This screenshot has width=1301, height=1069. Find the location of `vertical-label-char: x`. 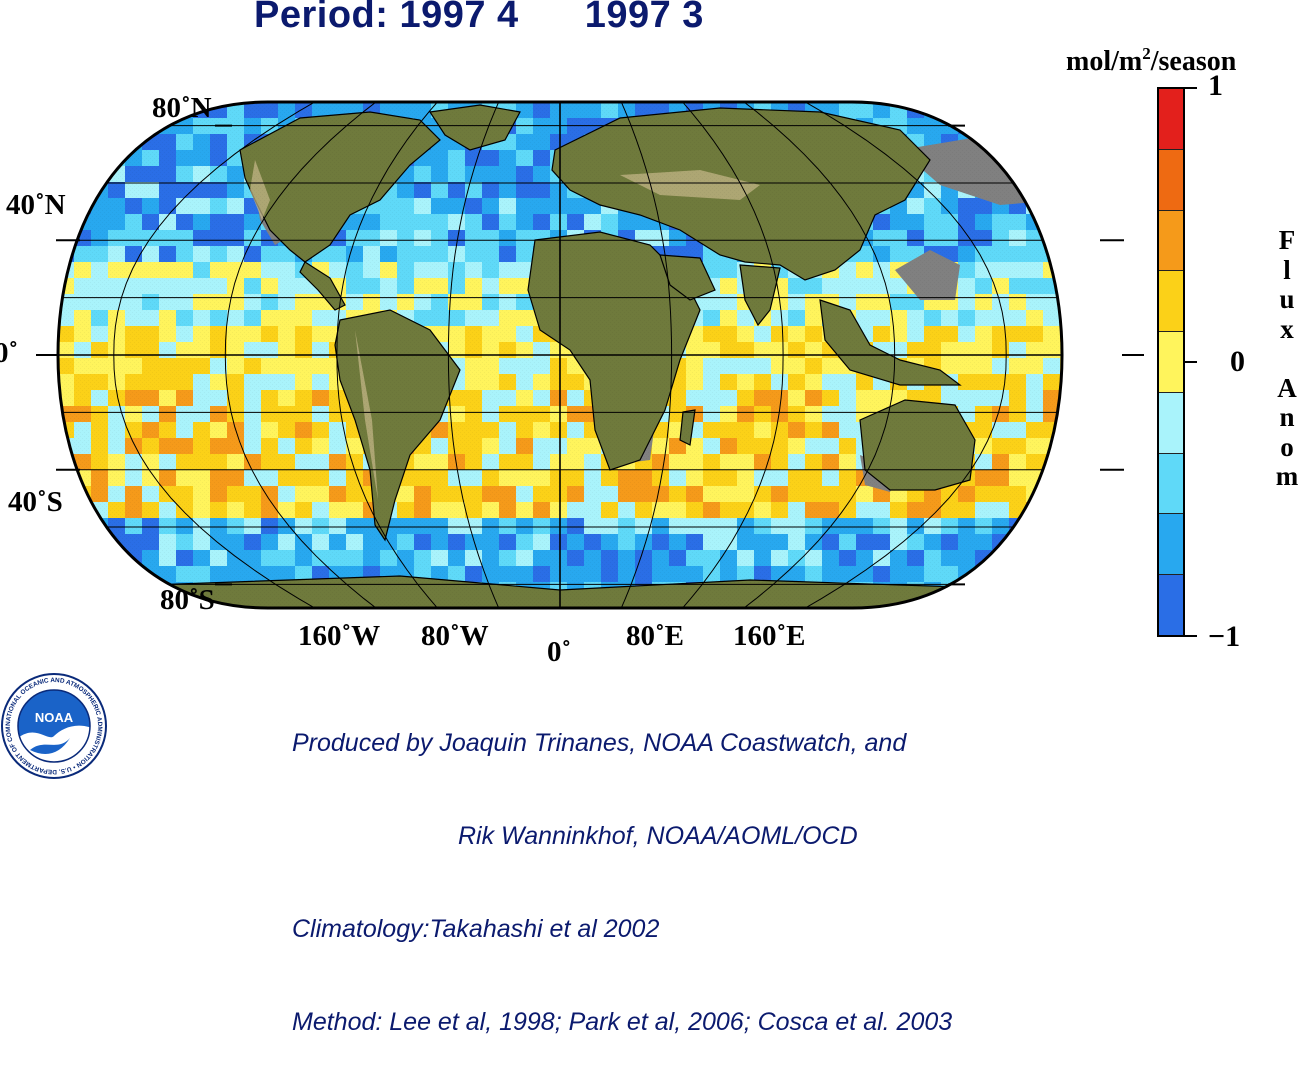

vertical-label-char: x is located at coordinates (1287, 328).